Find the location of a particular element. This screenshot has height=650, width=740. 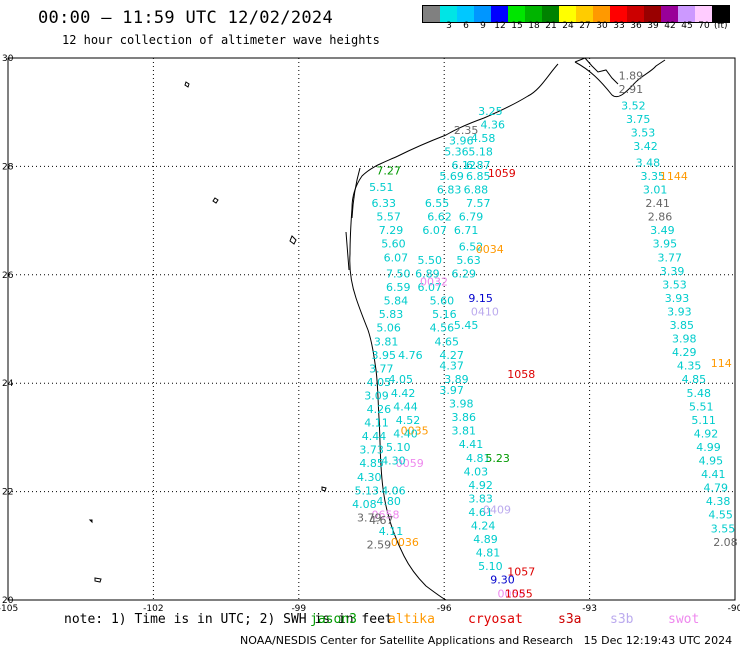

wave-height-value: 6.52 is located at coordinates (471, 246).